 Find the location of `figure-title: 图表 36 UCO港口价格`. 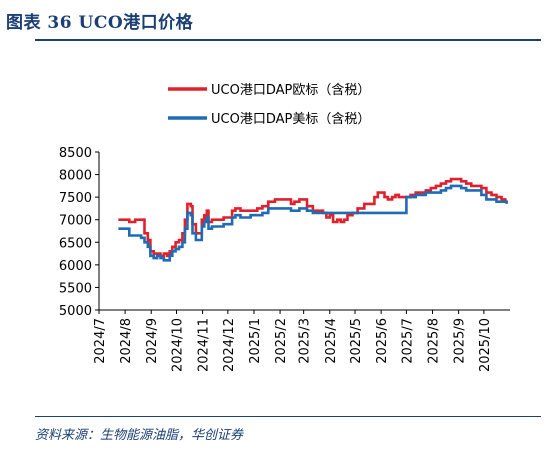

figure-title: 图表 36 UCO港口价格 is located at coordinates (100, 23).